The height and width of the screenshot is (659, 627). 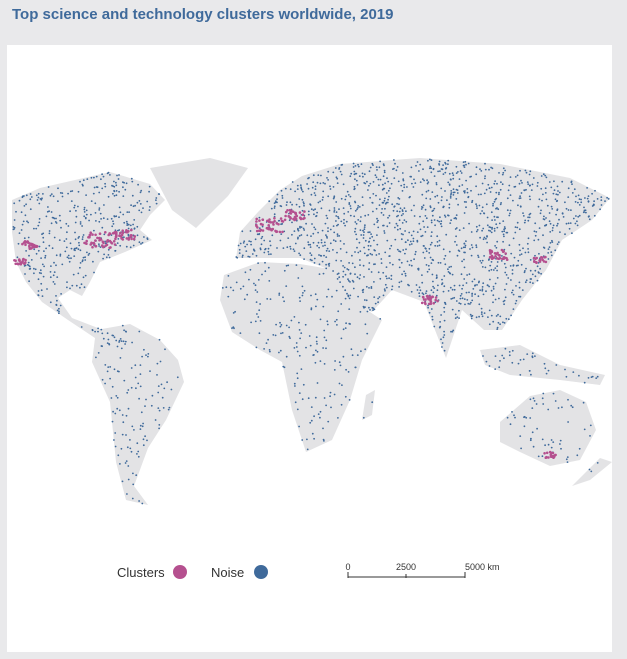 What do you see at coordinates (406, 567) in the screenshot?
I see `scale-label: 2500` at bounding box center [406, 567].